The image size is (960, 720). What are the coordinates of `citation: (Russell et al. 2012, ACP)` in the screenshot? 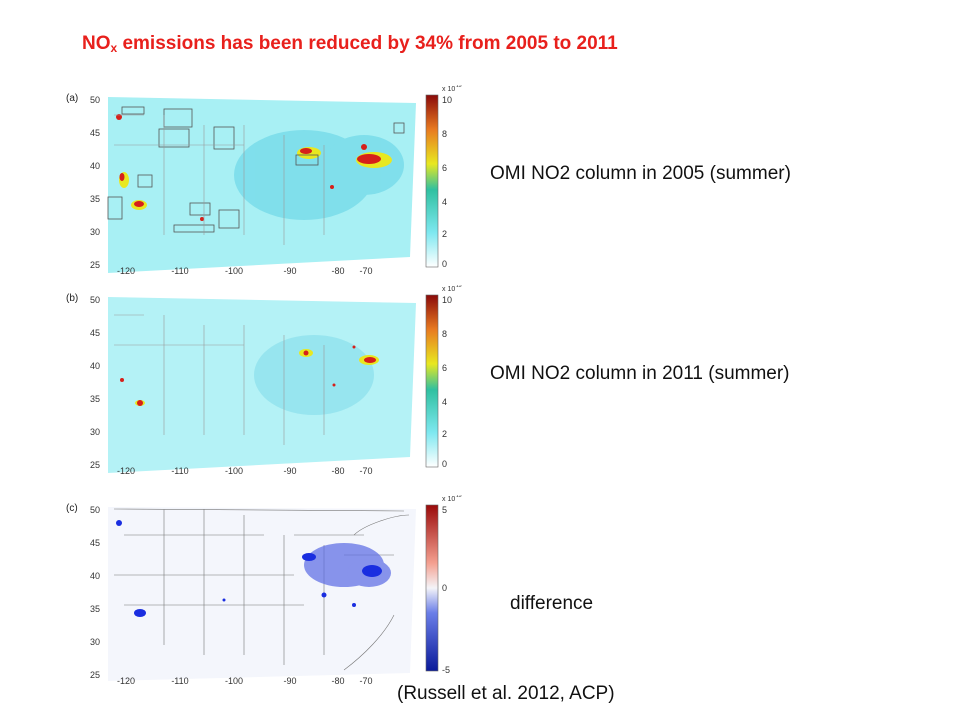 It's located at (506, 693).